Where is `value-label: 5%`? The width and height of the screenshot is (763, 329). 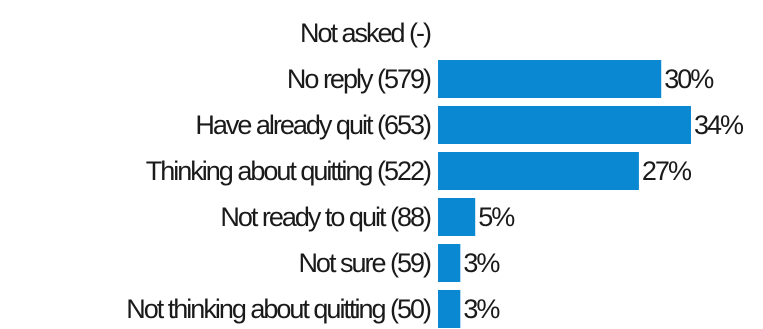 value-label: 5% is located at coordinates (496, 217).